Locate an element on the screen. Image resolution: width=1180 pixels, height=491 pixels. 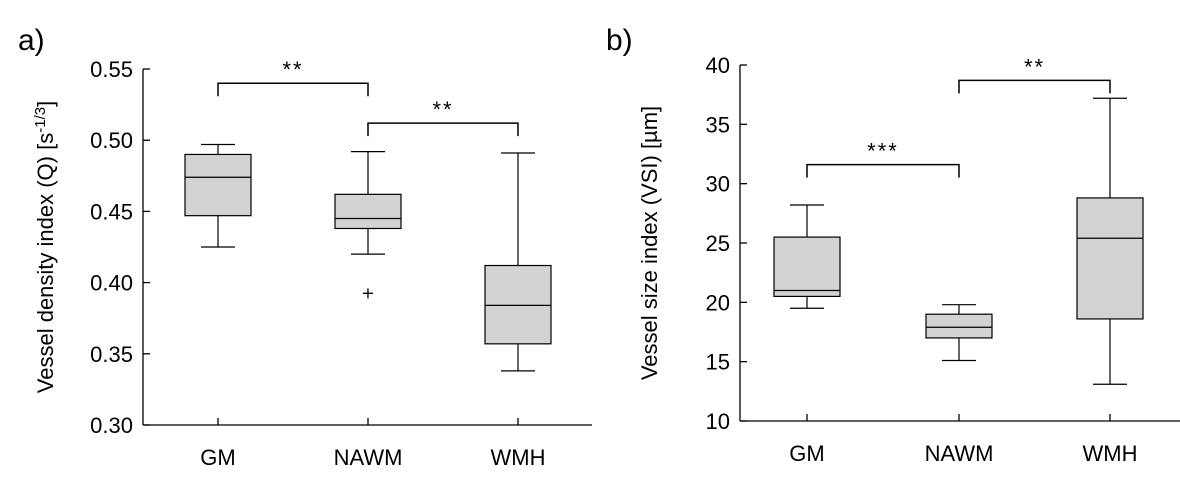
panel-a-ytick-label: 0.50 is located at coordinates (111, 140).